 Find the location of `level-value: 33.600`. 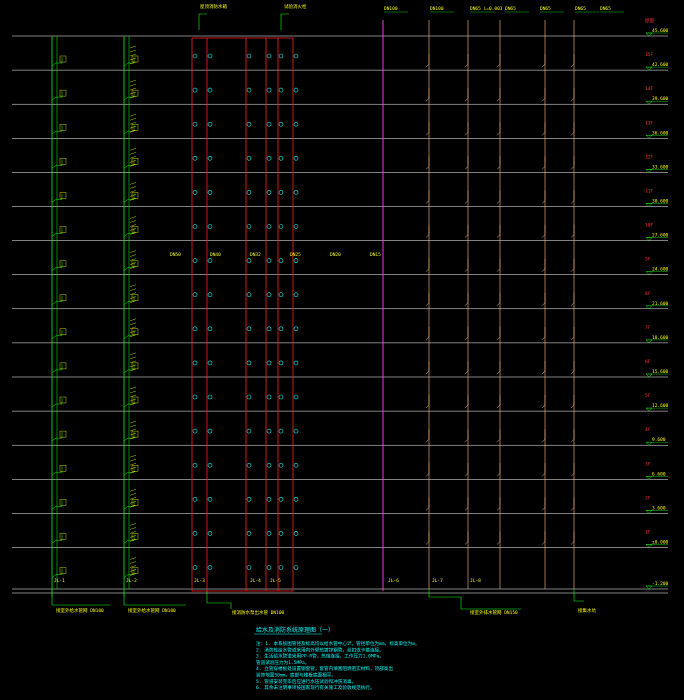

level-value: 33.600 is located at coordinates (660, 167).